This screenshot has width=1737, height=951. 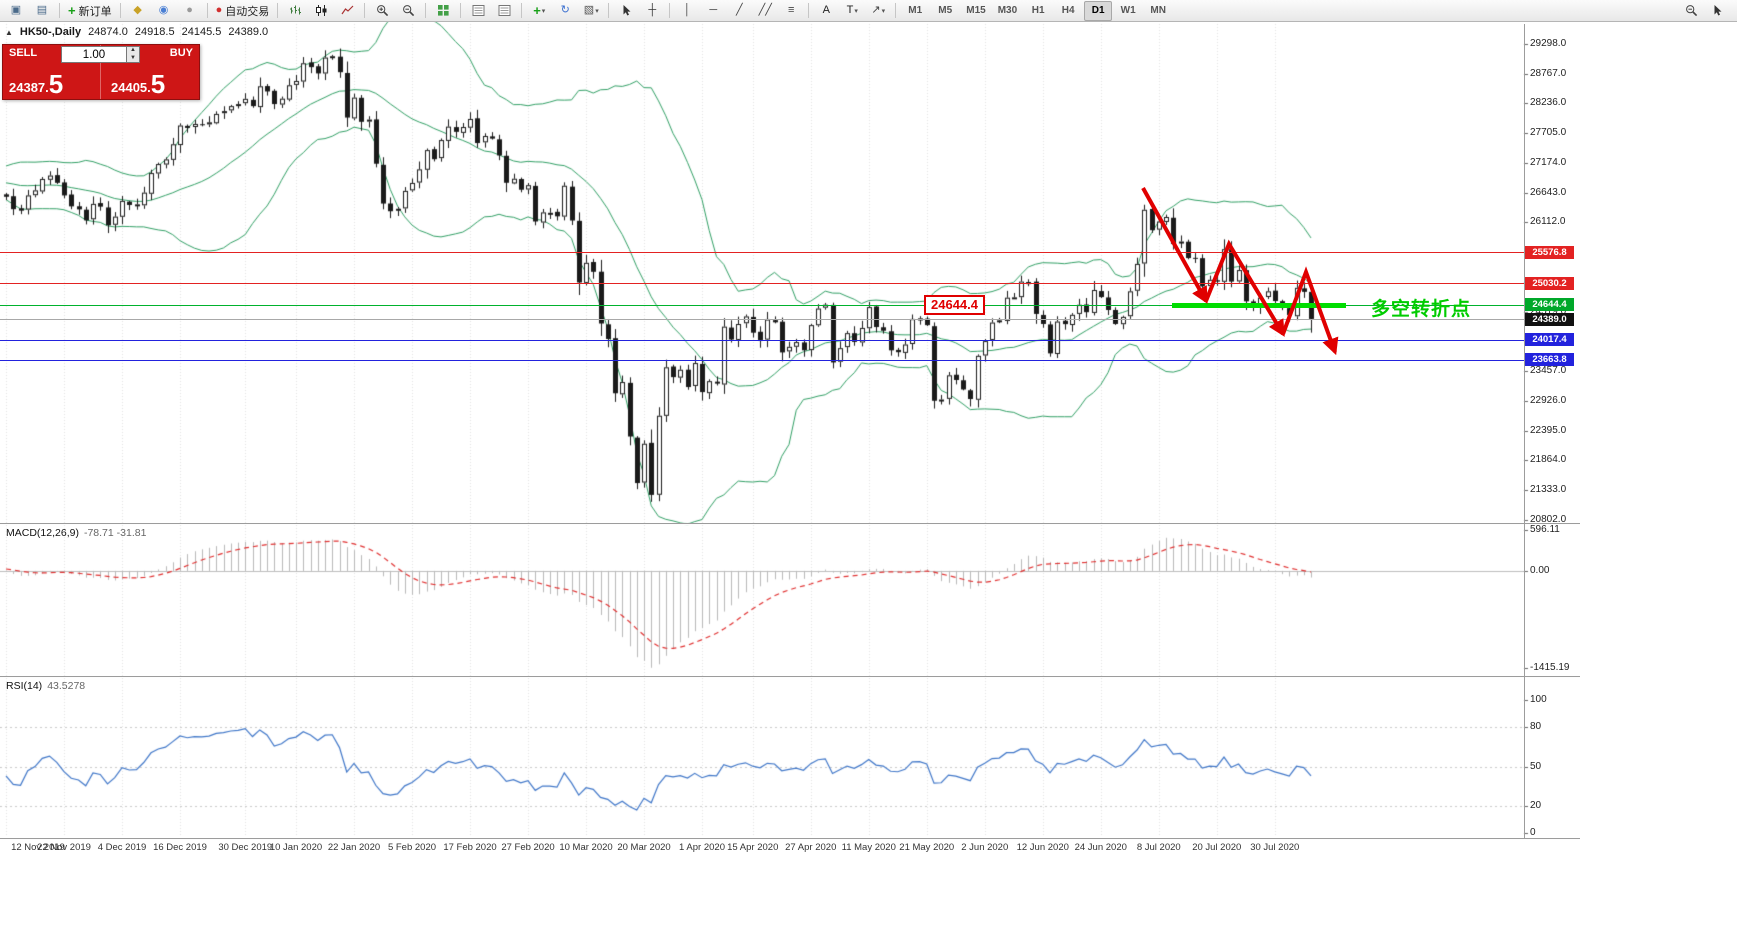 I want to click on time-axis-label: 10 Jan 2020, so click(x=296, y=847).